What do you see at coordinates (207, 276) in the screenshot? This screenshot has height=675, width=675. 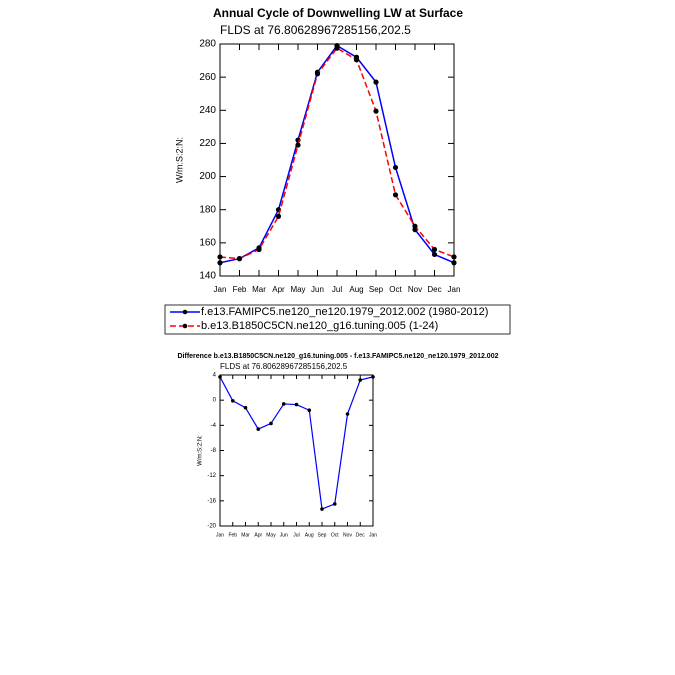 I see `y-tick-label: 140` at bounding box center [207, 276].